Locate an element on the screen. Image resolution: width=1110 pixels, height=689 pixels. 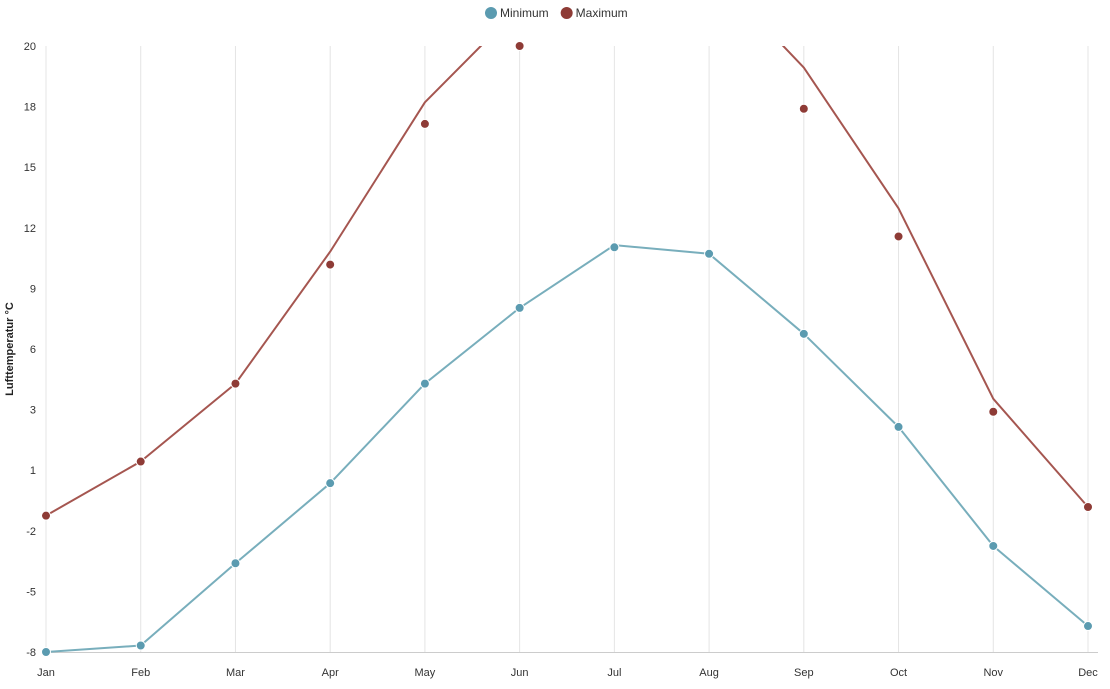
data-point-minimum-dec is located at coordinates (1088, 626).